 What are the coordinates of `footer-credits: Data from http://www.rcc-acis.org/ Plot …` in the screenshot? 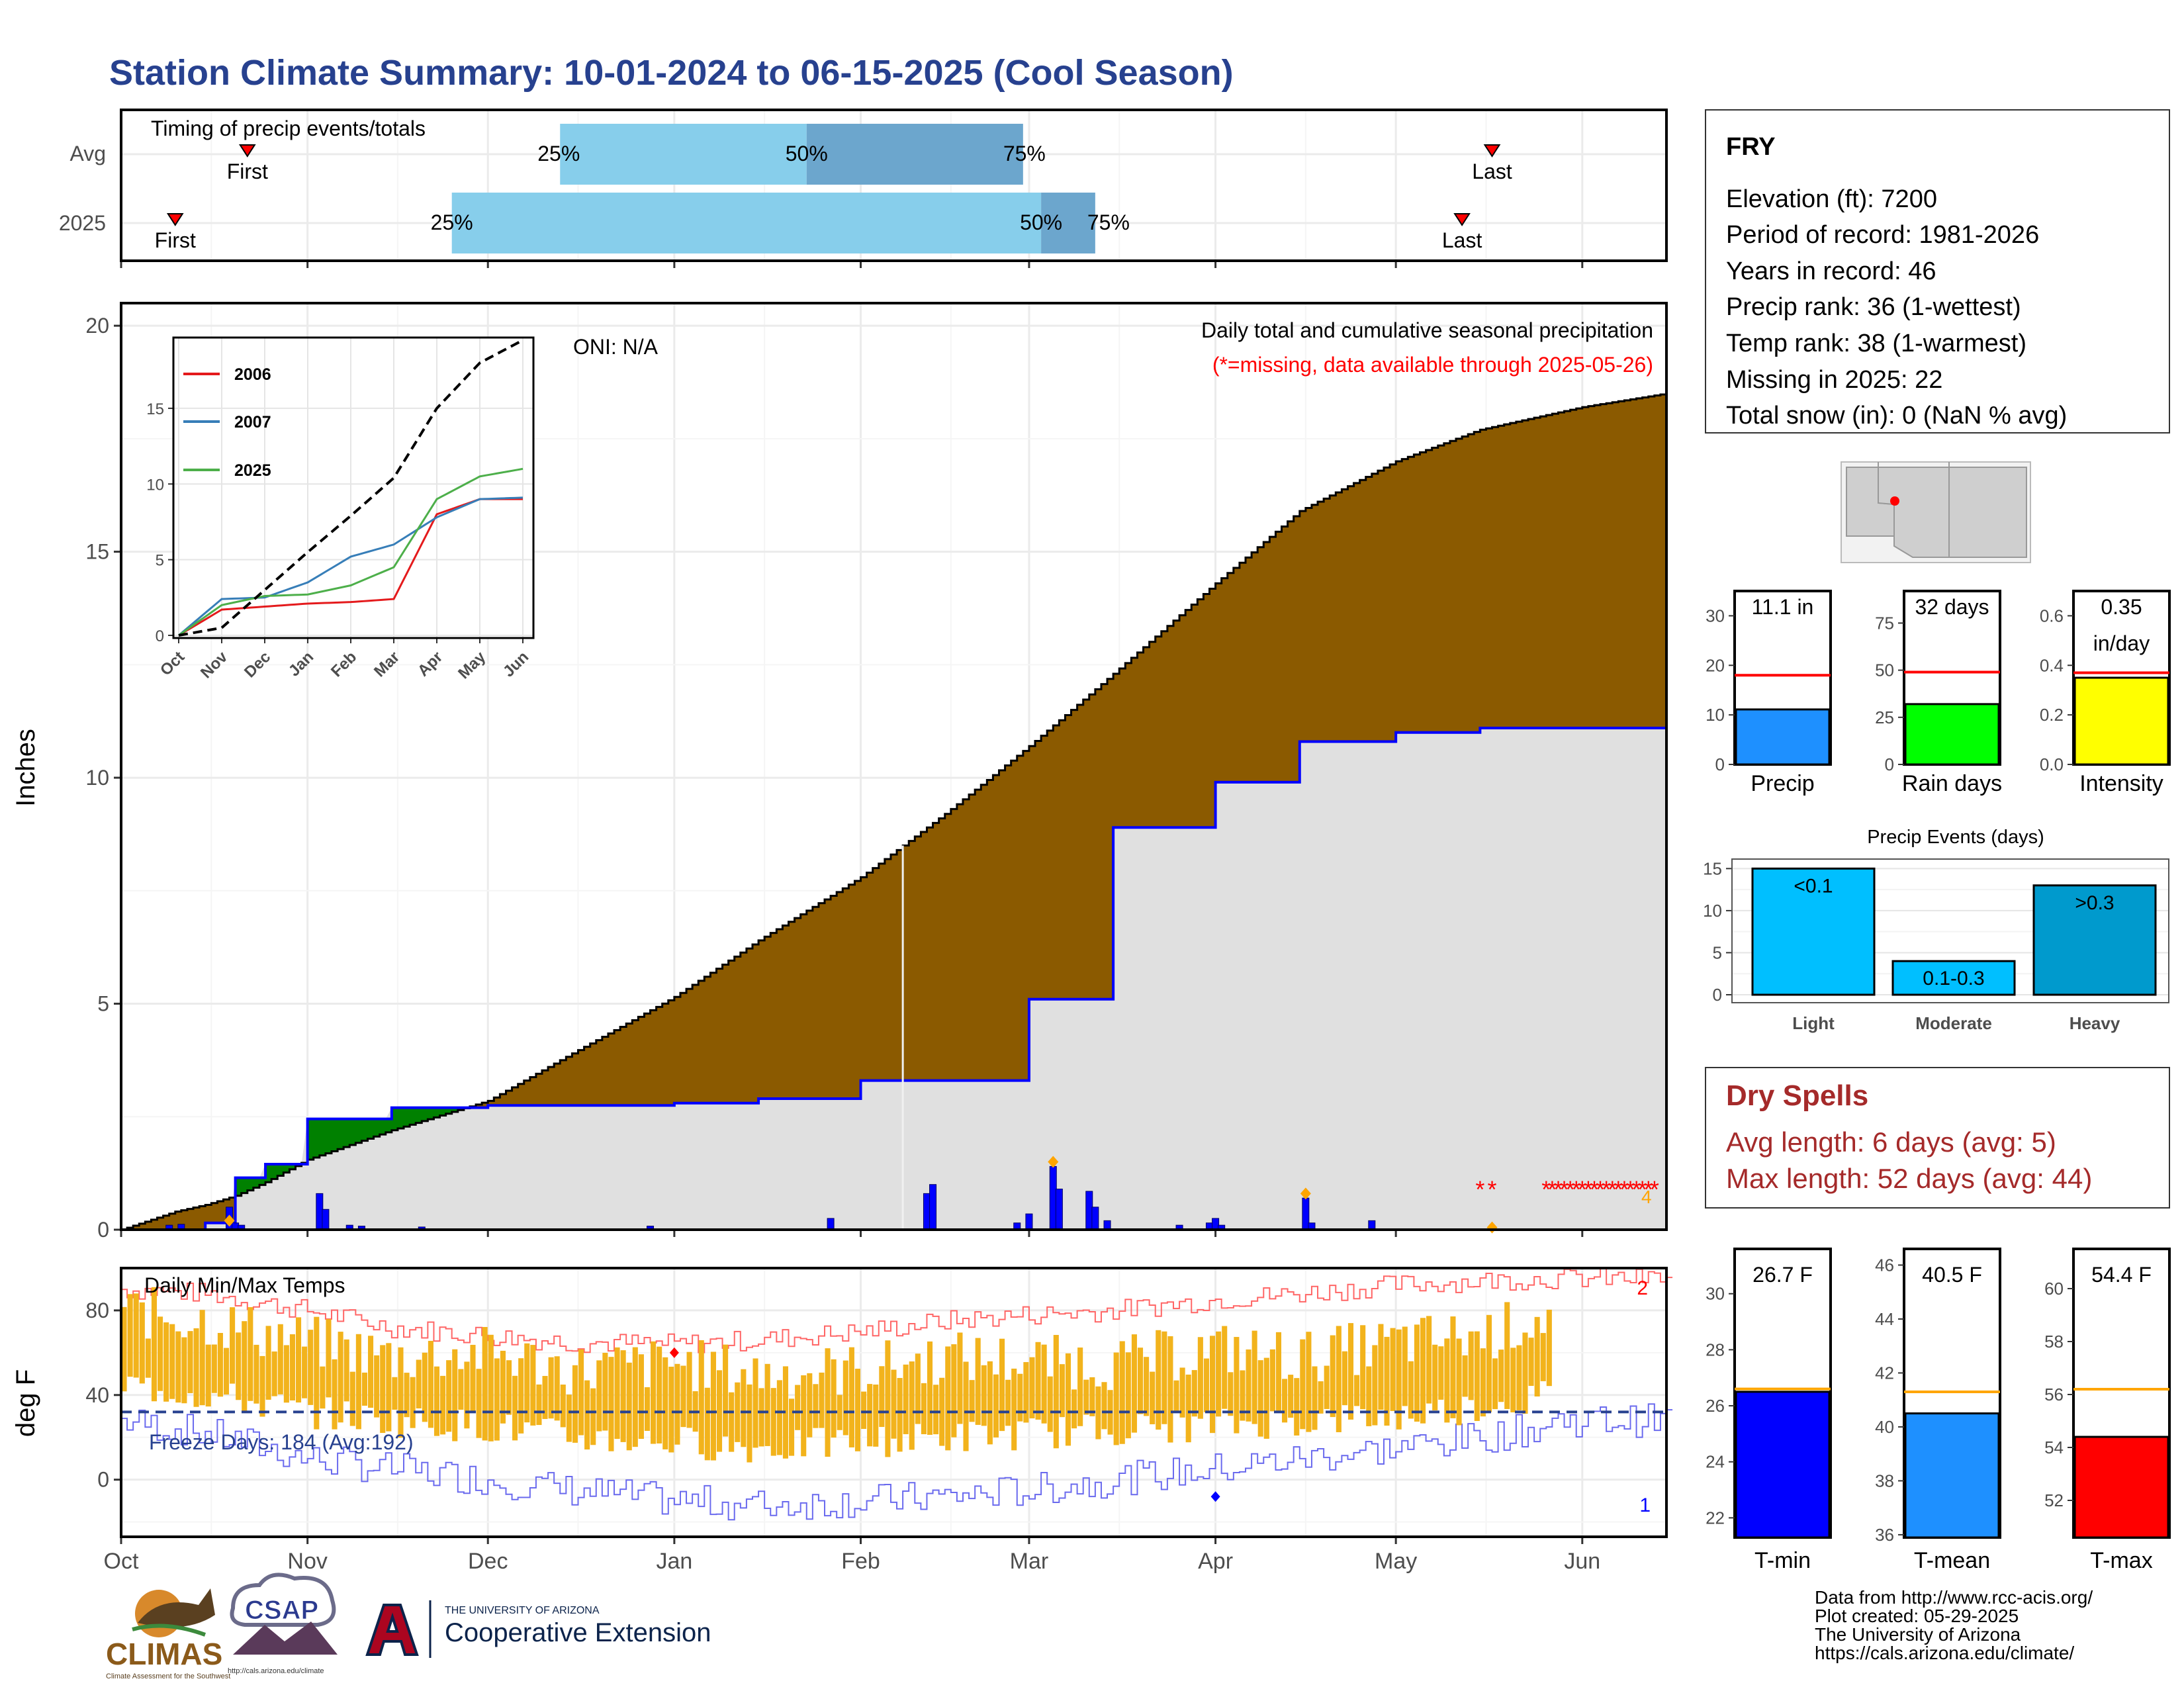 It's located at (1954, 1625).